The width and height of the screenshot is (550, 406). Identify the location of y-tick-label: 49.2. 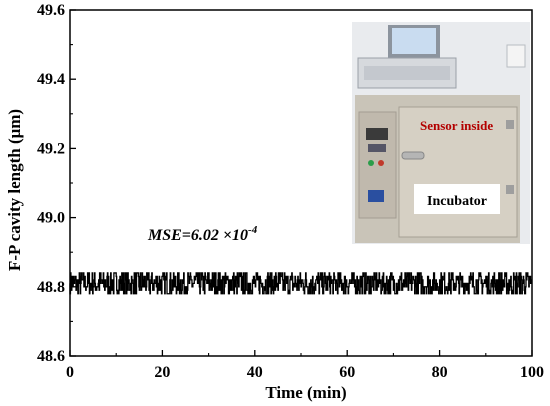
(51, 148).